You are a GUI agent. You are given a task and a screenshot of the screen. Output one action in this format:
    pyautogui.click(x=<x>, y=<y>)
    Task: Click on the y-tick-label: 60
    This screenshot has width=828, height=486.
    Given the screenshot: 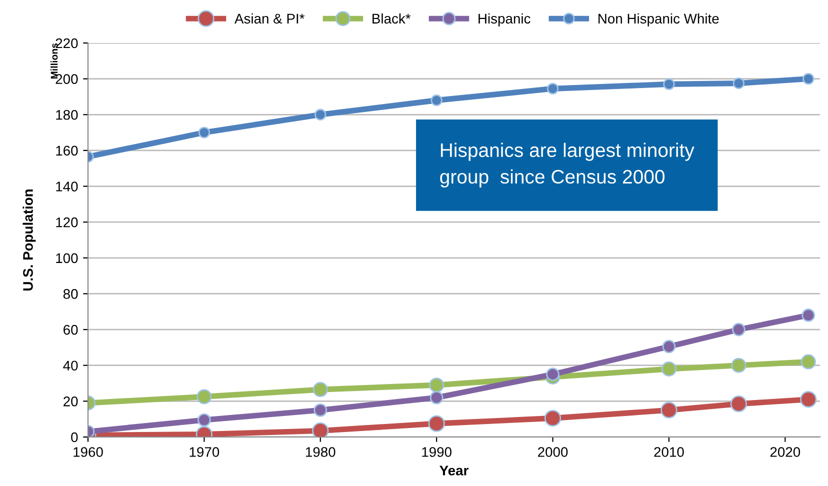 What is the action you would take?
    pyautogui.click(x=71, y=329)
    